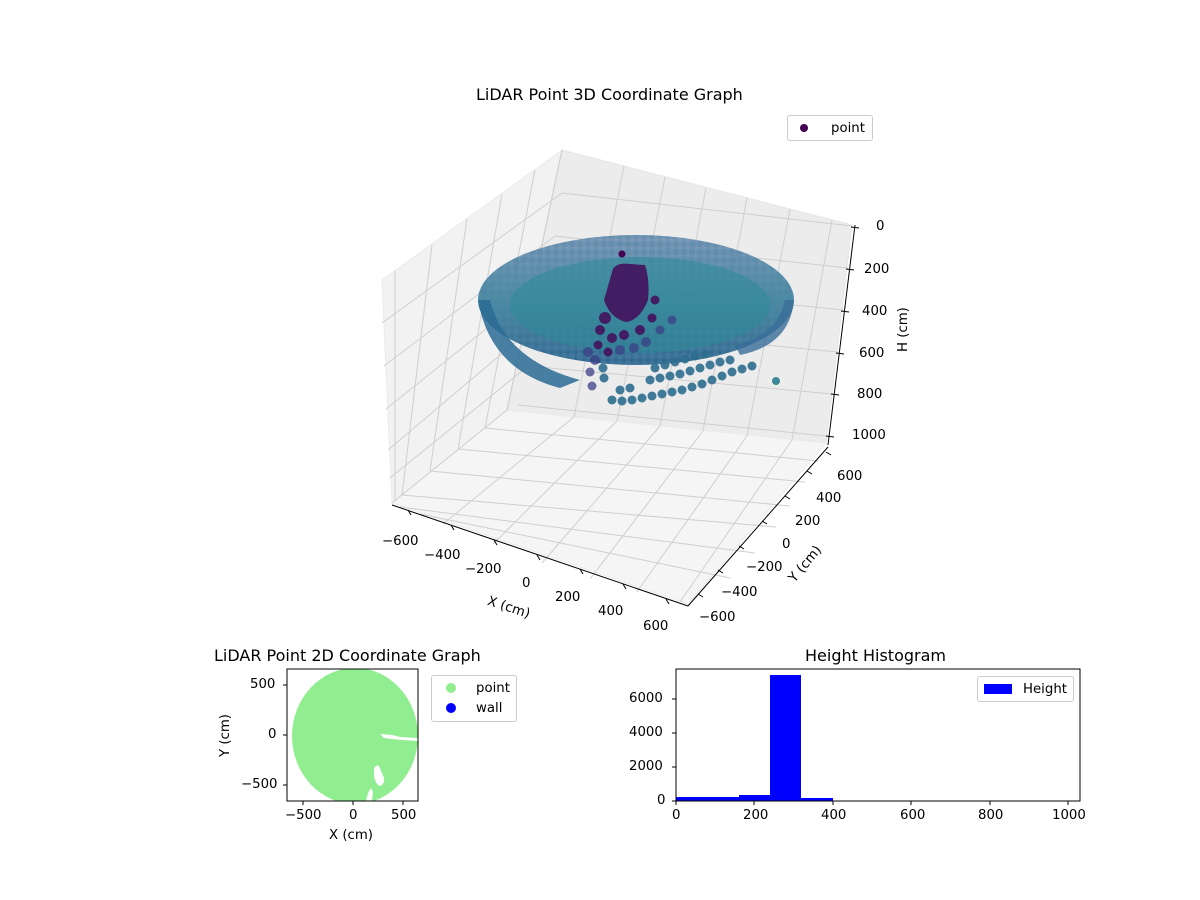  What do you see at coordinates (869, 435) in the screenshot?
I see `h-tick: 1000` at bounding box center [869, 435].